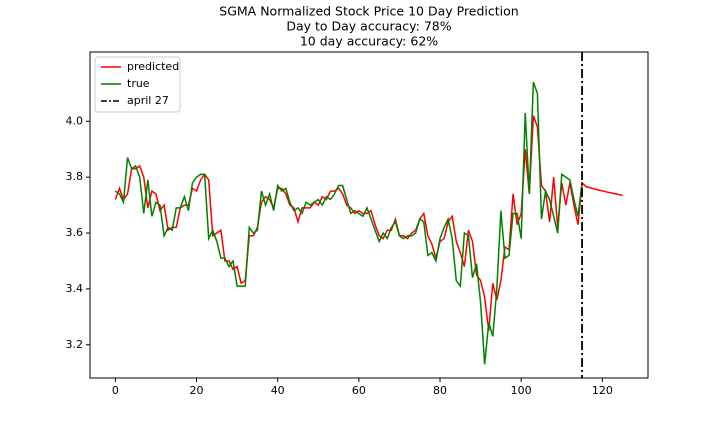  I want to click on y-tick-label: 4.0, so click(75, 120).